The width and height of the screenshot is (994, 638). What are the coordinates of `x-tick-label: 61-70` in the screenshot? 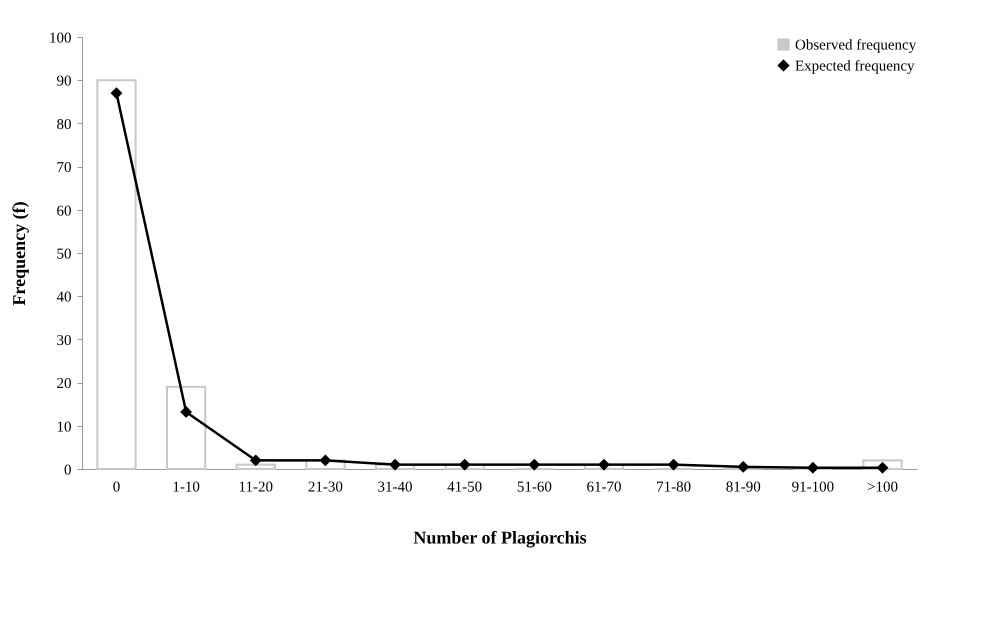 It's located at (604, 488).